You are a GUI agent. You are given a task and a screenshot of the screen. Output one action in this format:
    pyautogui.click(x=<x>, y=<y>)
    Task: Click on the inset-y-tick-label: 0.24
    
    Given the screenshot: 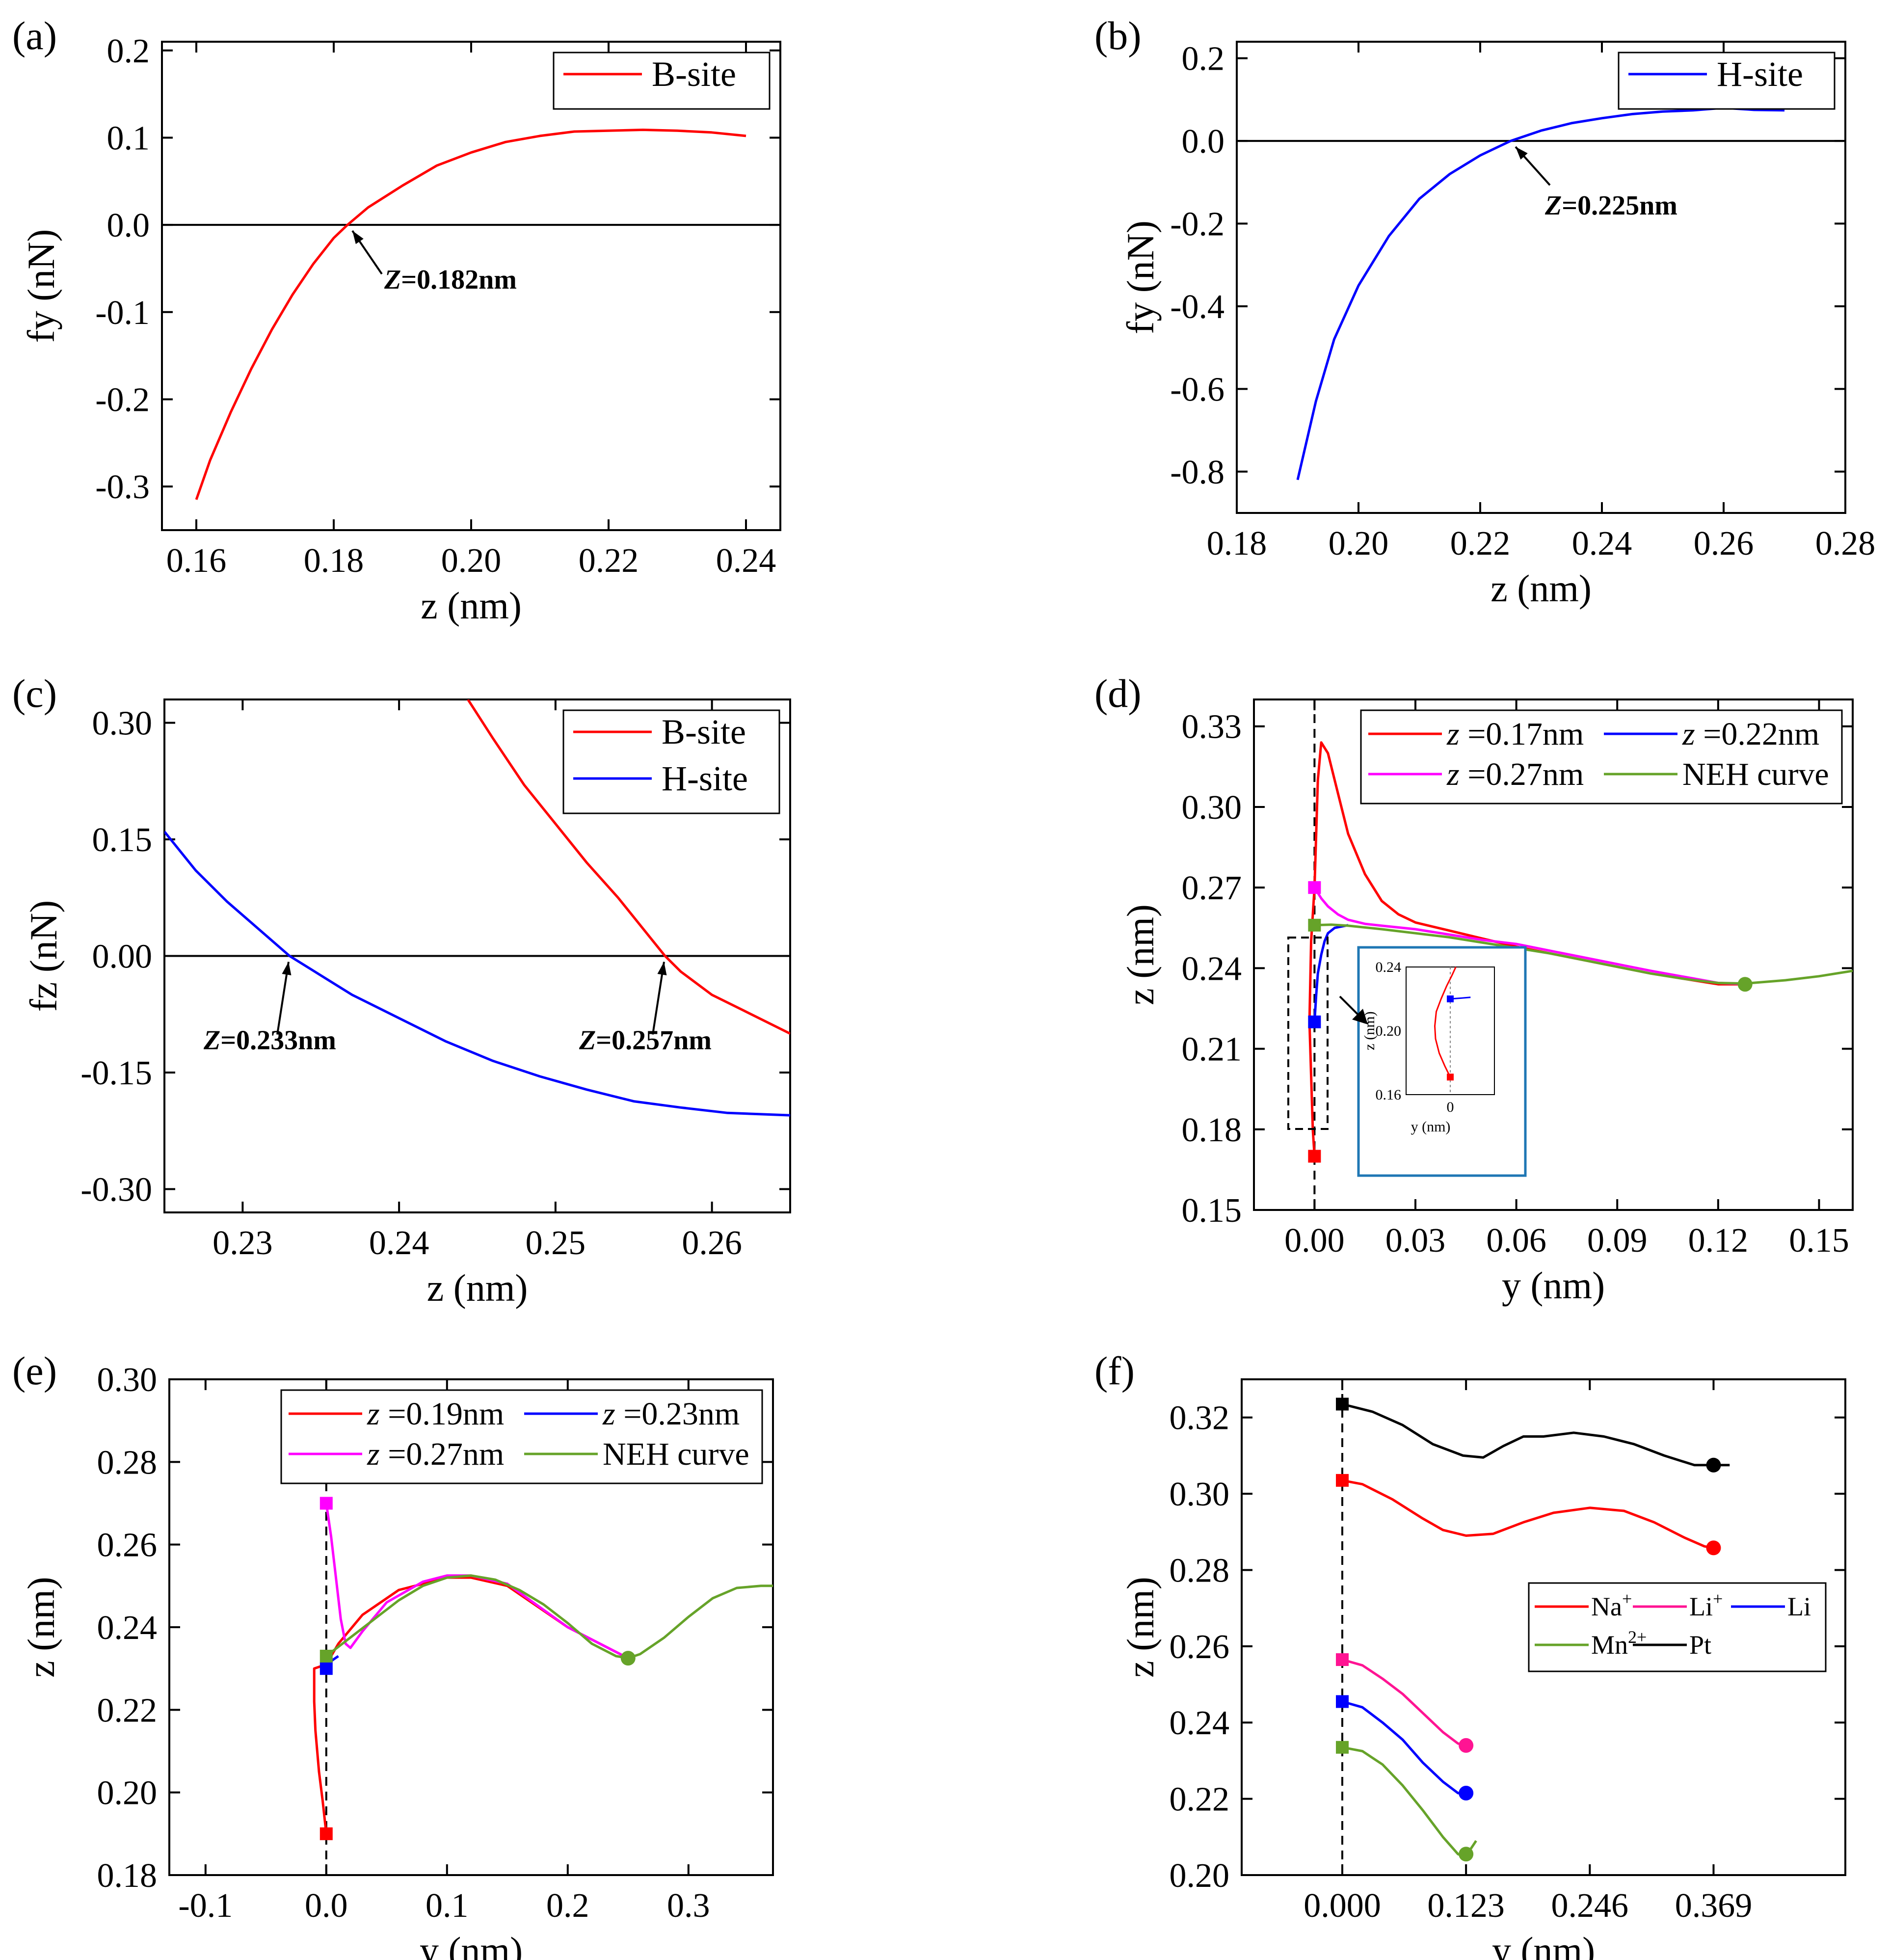 What is the action you would take?
    pyautogui.click(x=1389, y=967)
    